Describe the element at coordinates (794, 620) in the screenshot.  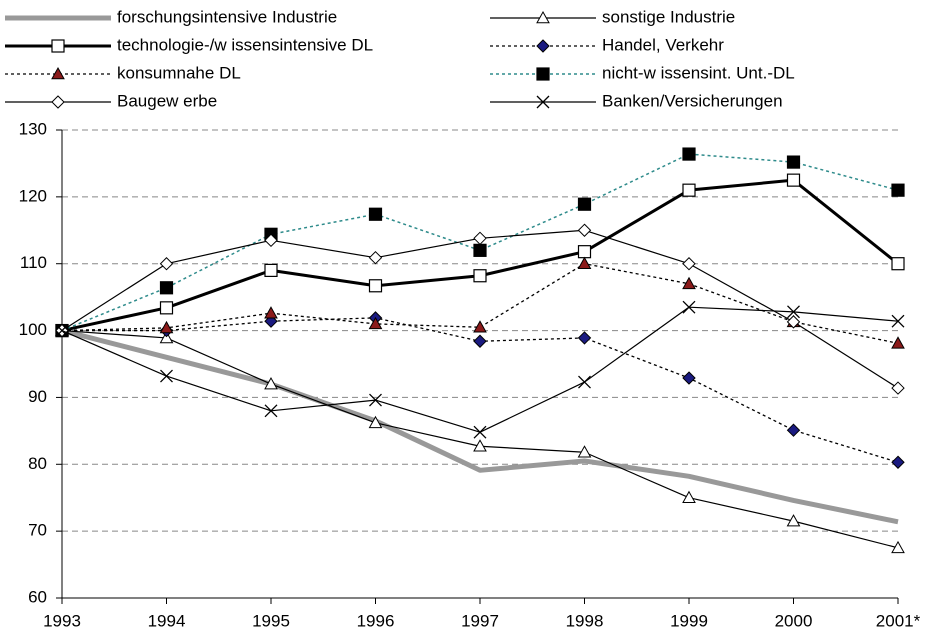
I see `x-tick-label: 2000` at that location.